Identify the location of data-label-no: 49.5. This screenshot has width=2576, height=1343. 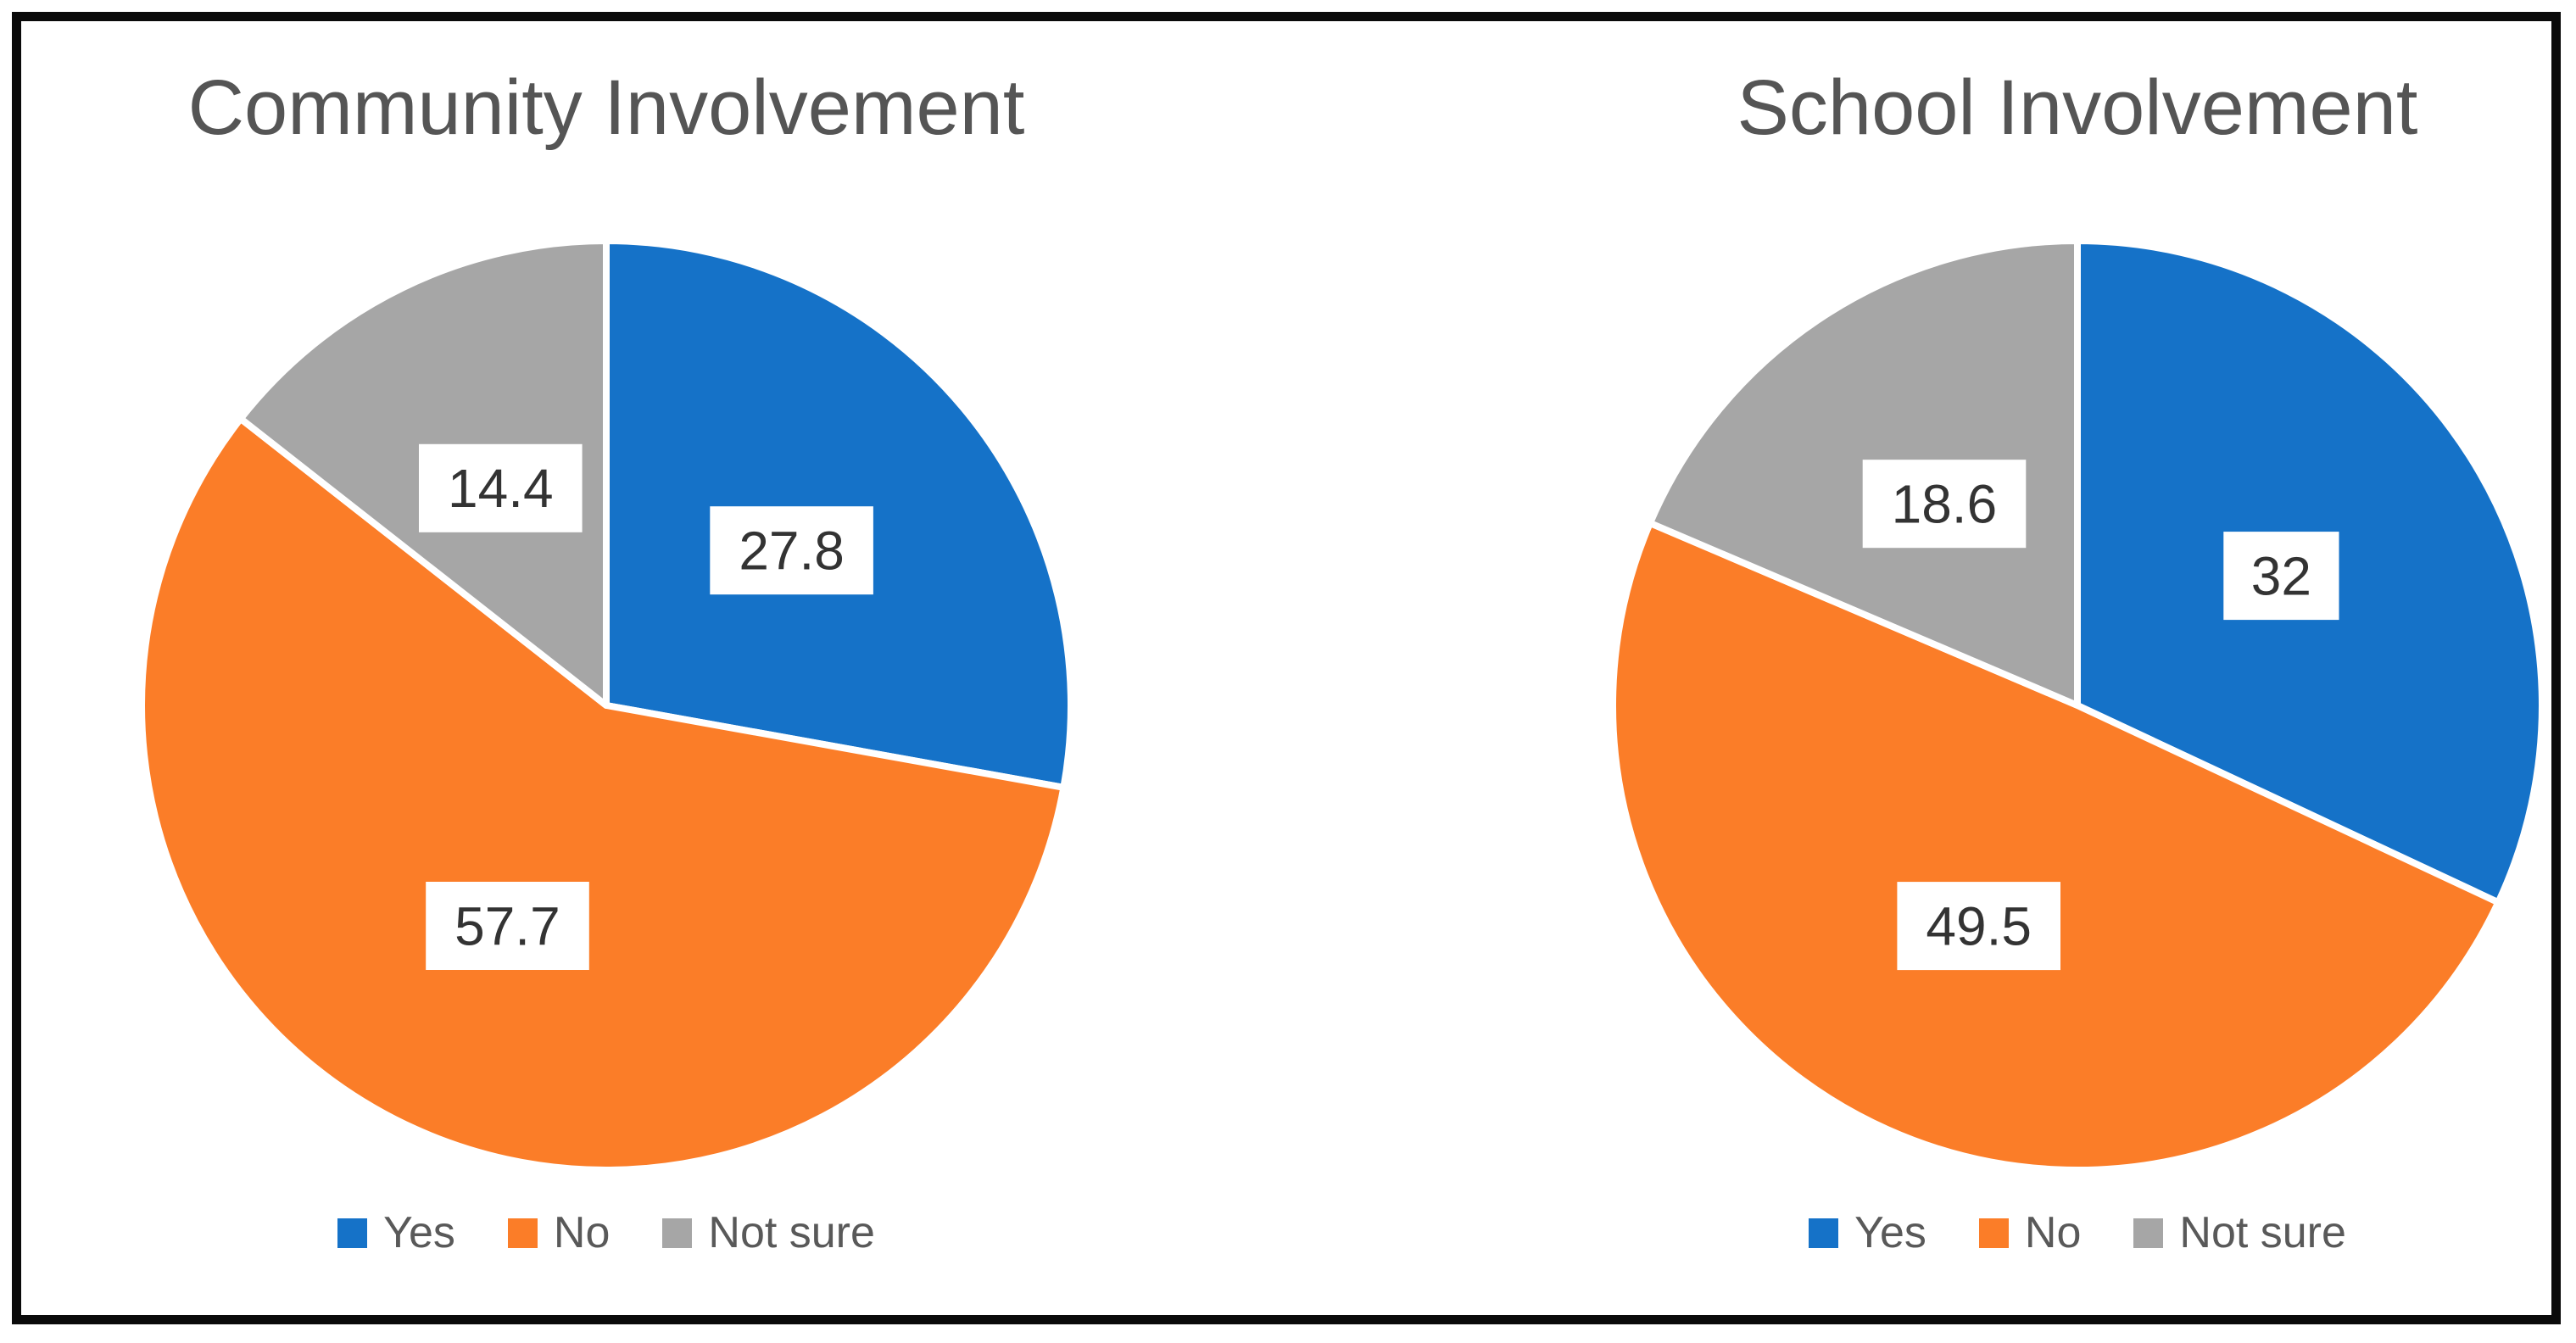
(1978, 927).